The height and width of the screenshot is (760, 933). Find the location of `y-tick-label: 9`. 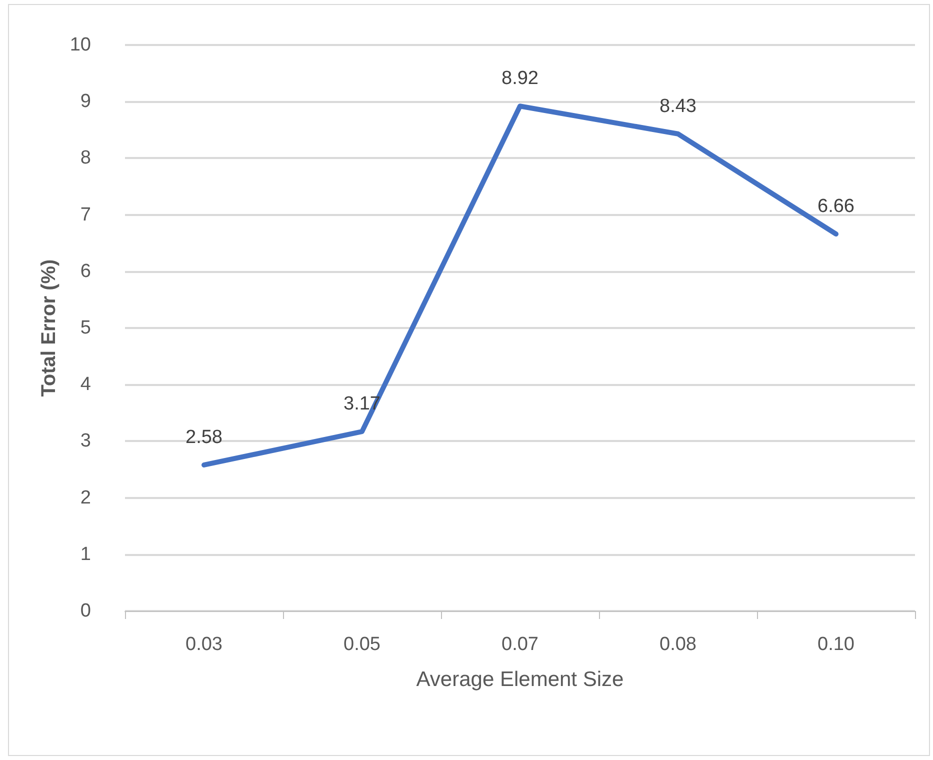

y-tick-label: 9 is located at coordinates (85, 101).